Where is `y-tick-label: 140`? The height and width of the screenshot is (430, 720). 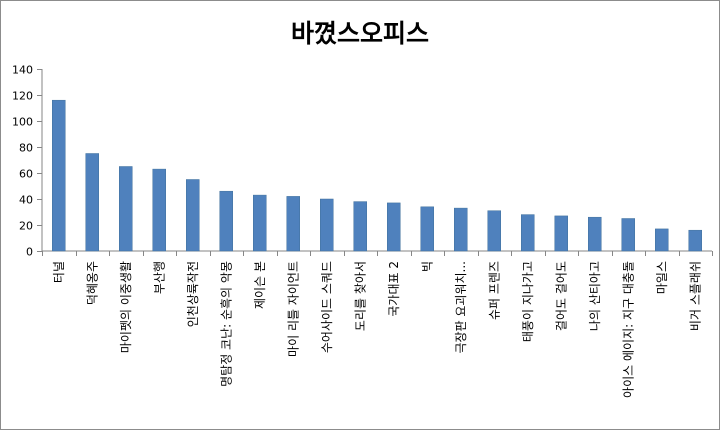 y-tick-label: 140 is located at coordinates (22, 70).